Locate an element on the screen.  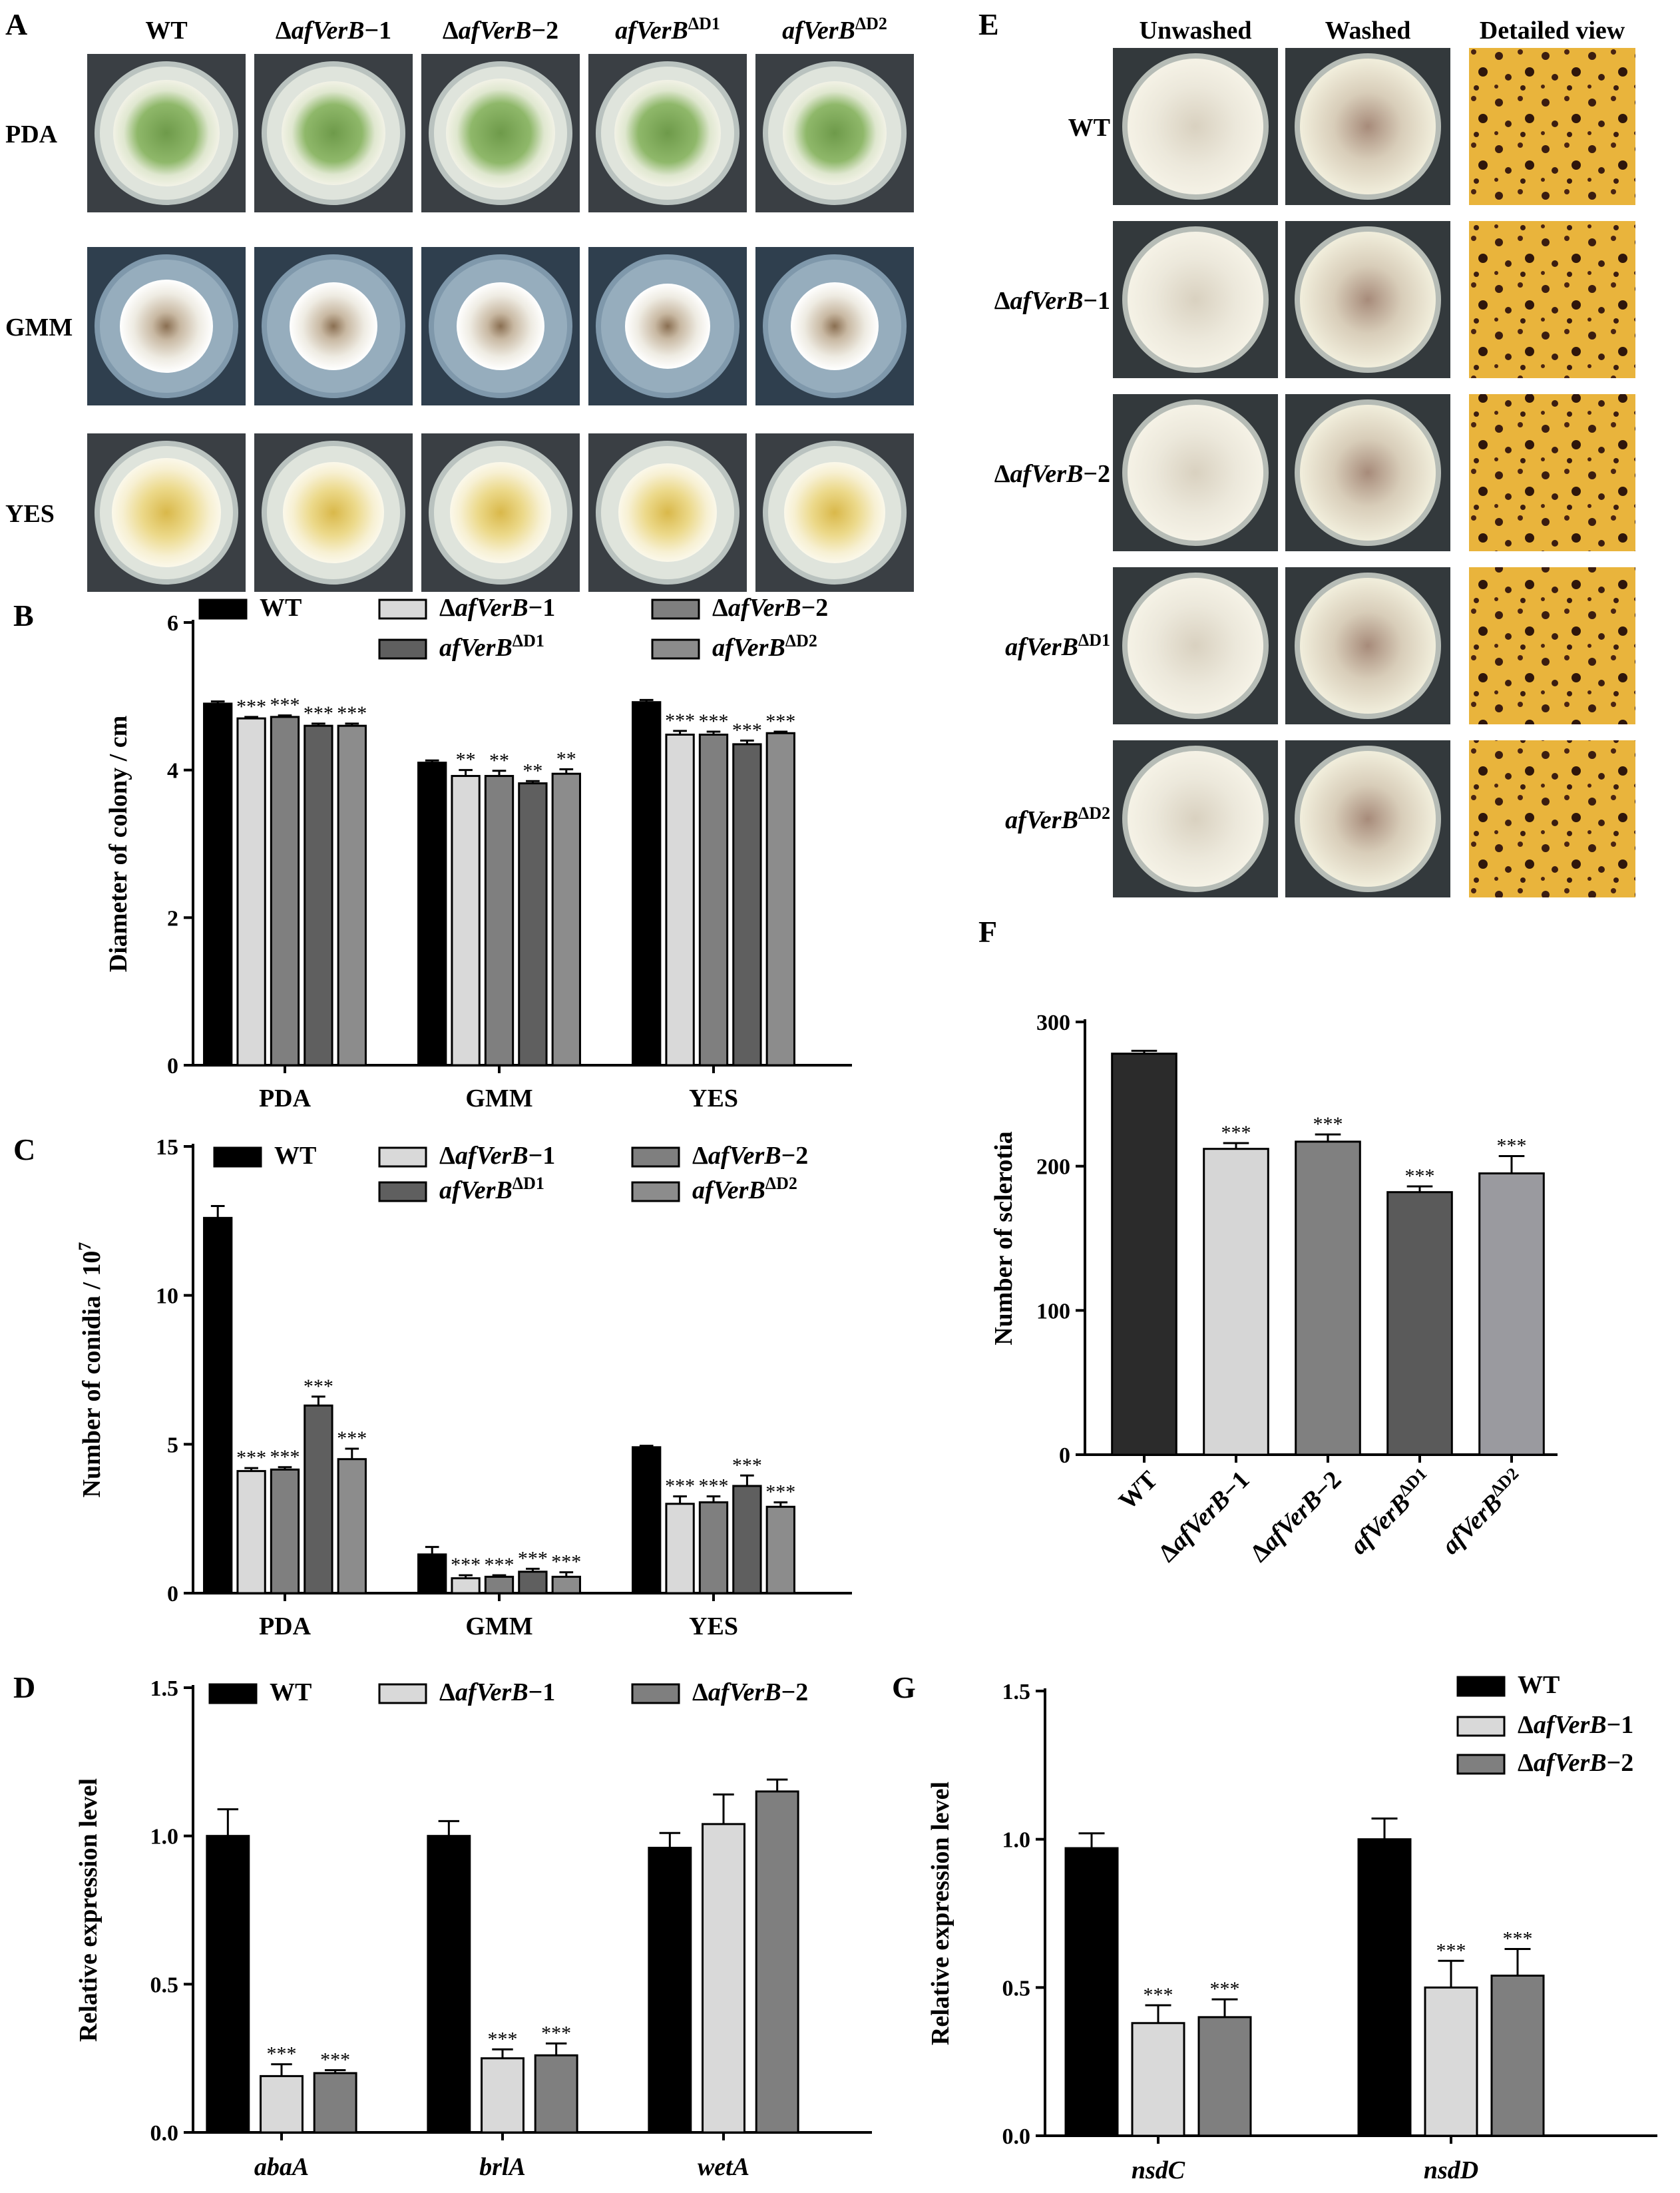
y-axis-title: Relative expression level is located at coordinates (89, 1910).